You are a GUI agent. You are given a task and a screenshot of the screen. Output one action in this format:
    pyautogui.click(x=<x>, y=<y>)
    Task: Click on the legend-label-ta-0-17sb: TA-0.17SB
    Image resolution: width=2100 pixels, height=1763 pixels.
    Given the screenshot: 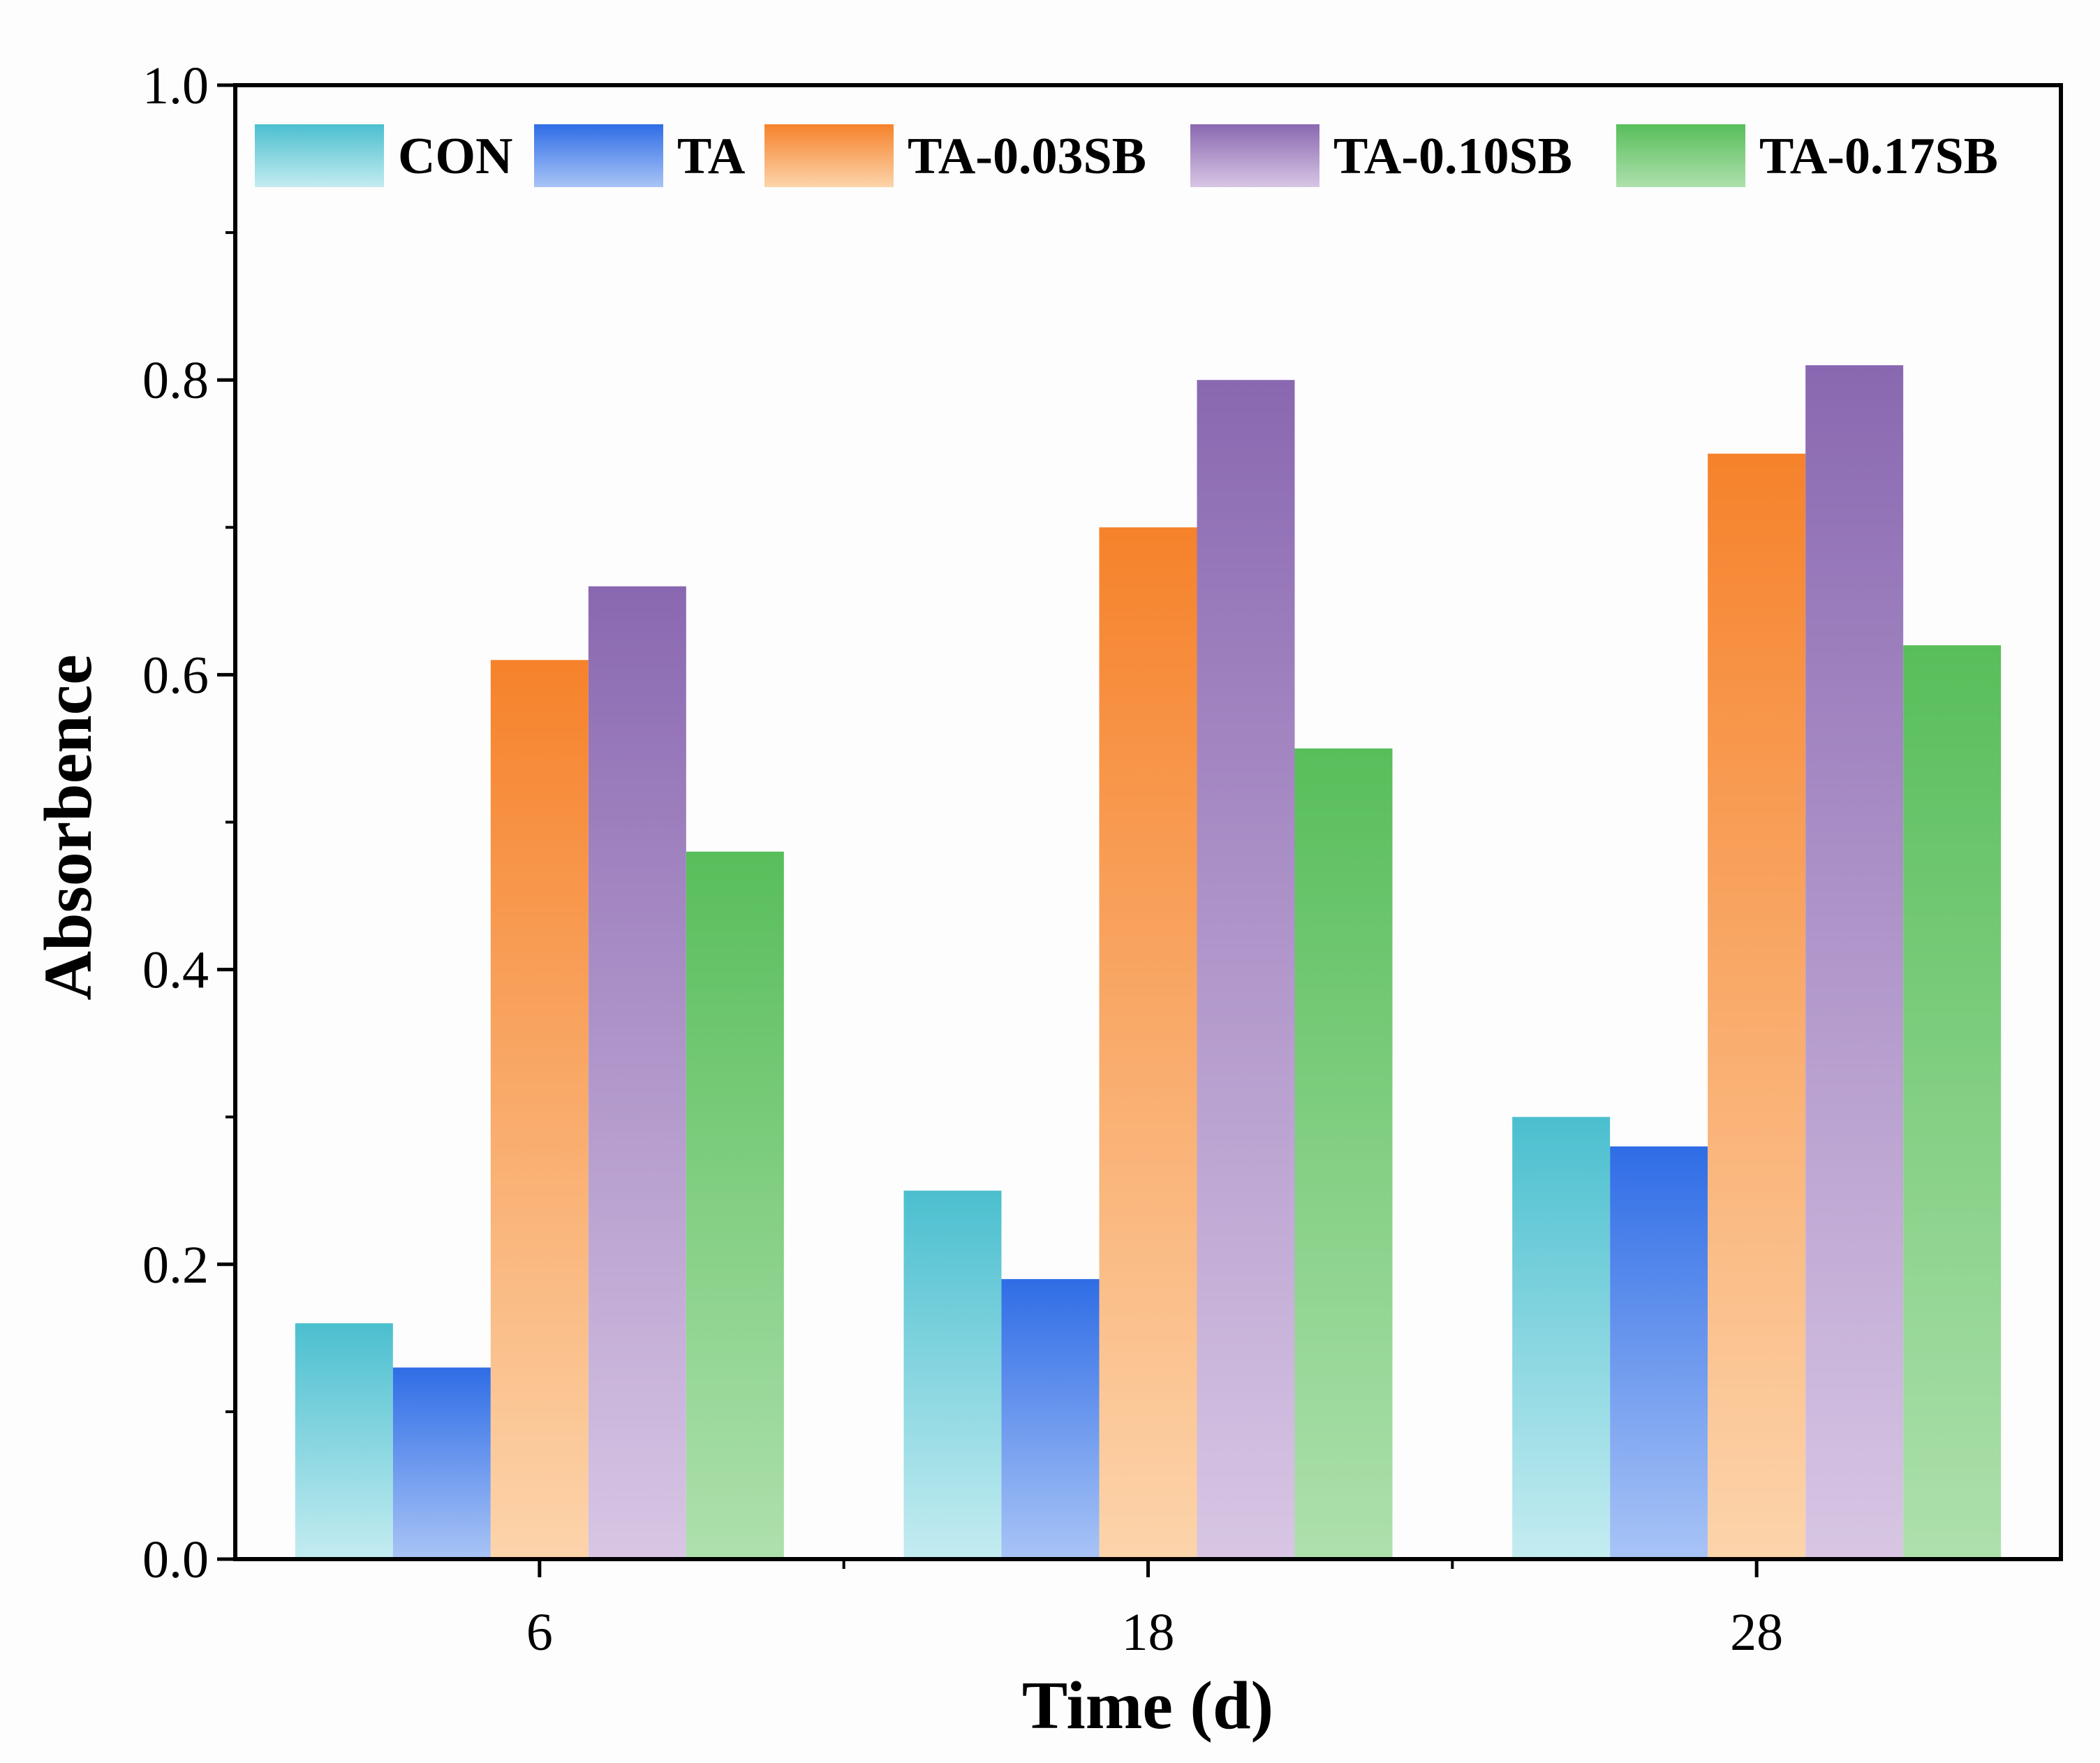 What is the action you would take?
    pyautogui.click(x=1878, y=156)
    